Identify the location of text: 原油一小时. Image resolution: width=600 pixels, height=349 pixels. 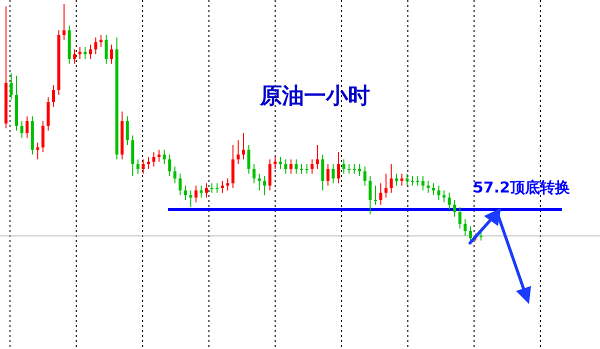
(314, 96).